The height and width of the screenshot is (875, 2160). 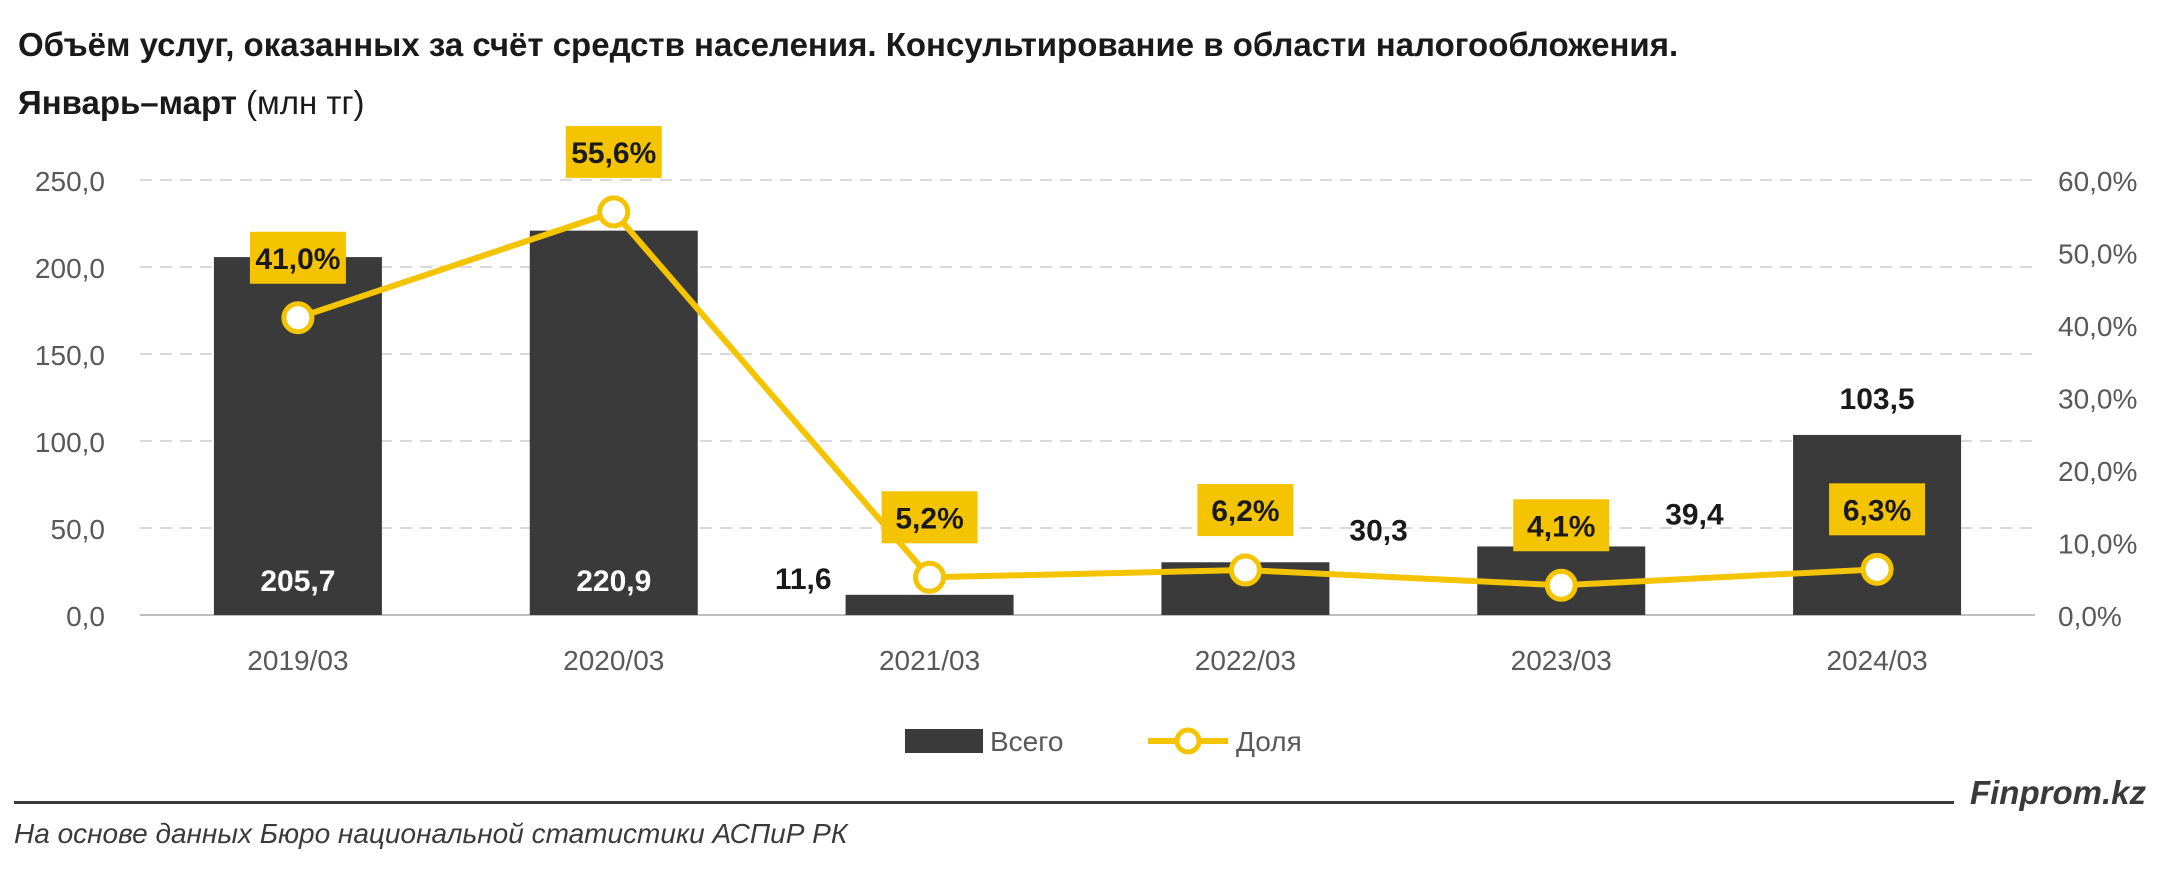 What do you see at coordinates (1877, 399) in the screenshot?
I see `bar-value-label: 103,5` at bounding box center [1877, 399].